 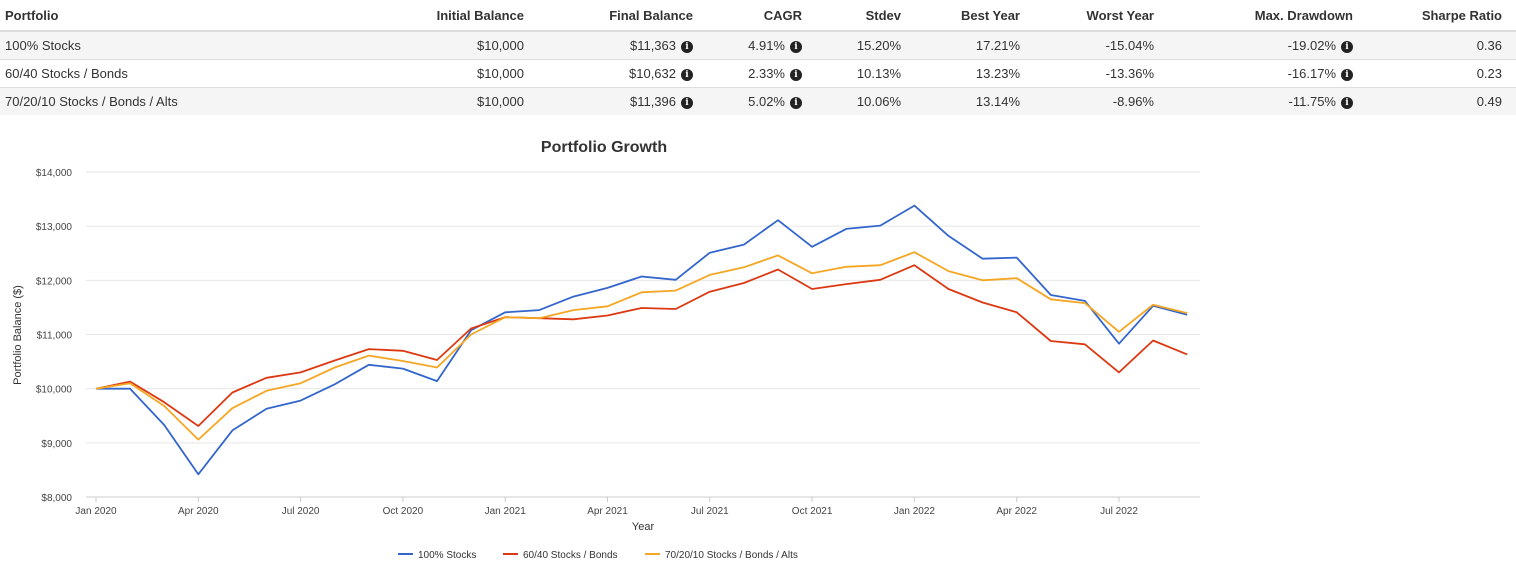 I want to click on header-best-year: Best Year, so click(x=974, y=16).